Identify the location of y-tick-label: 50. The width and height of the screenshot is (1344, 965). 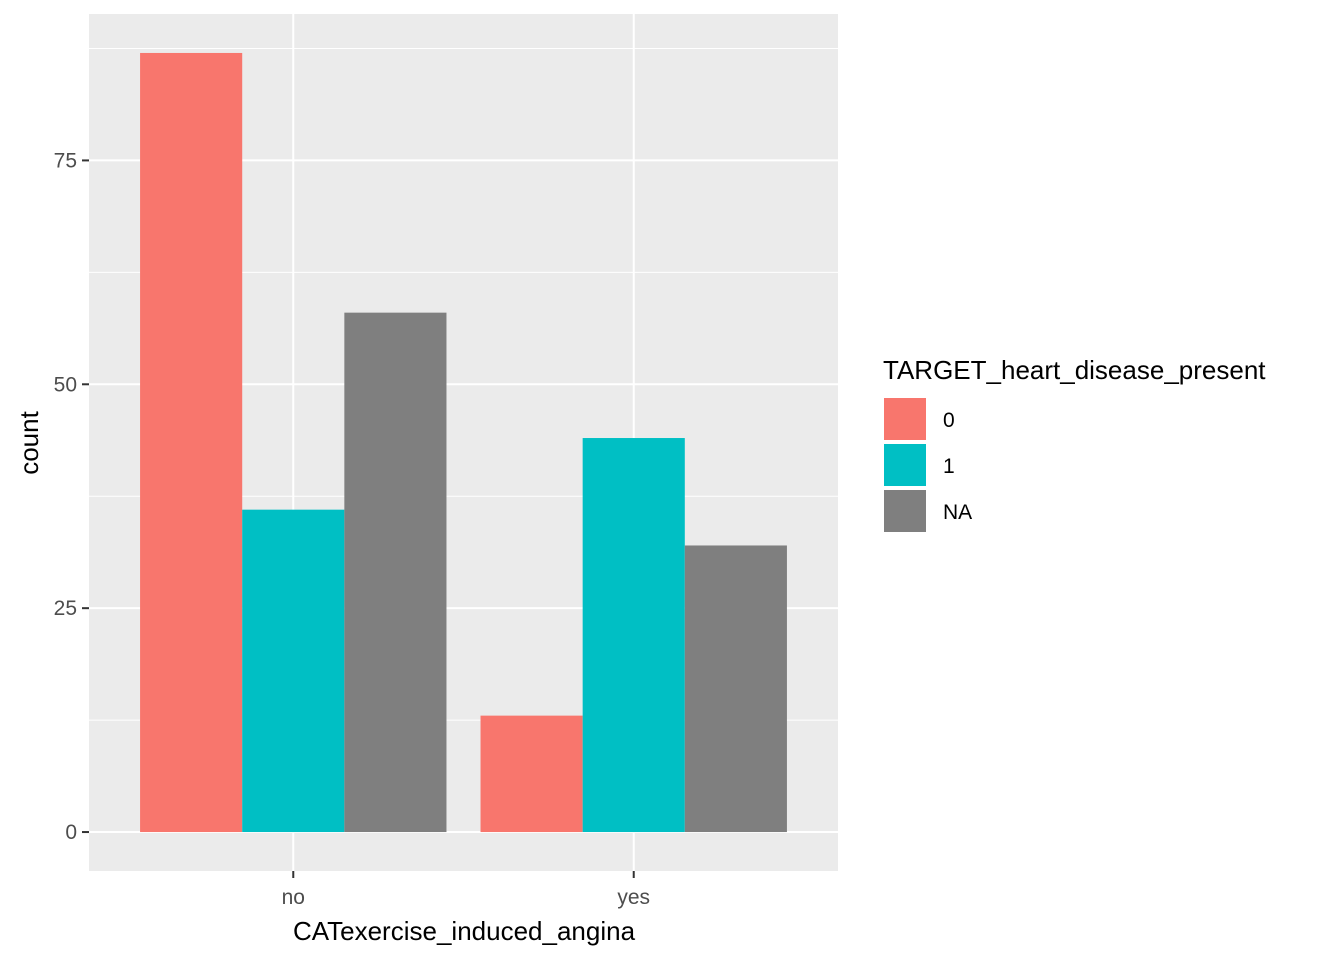
(65, 384).